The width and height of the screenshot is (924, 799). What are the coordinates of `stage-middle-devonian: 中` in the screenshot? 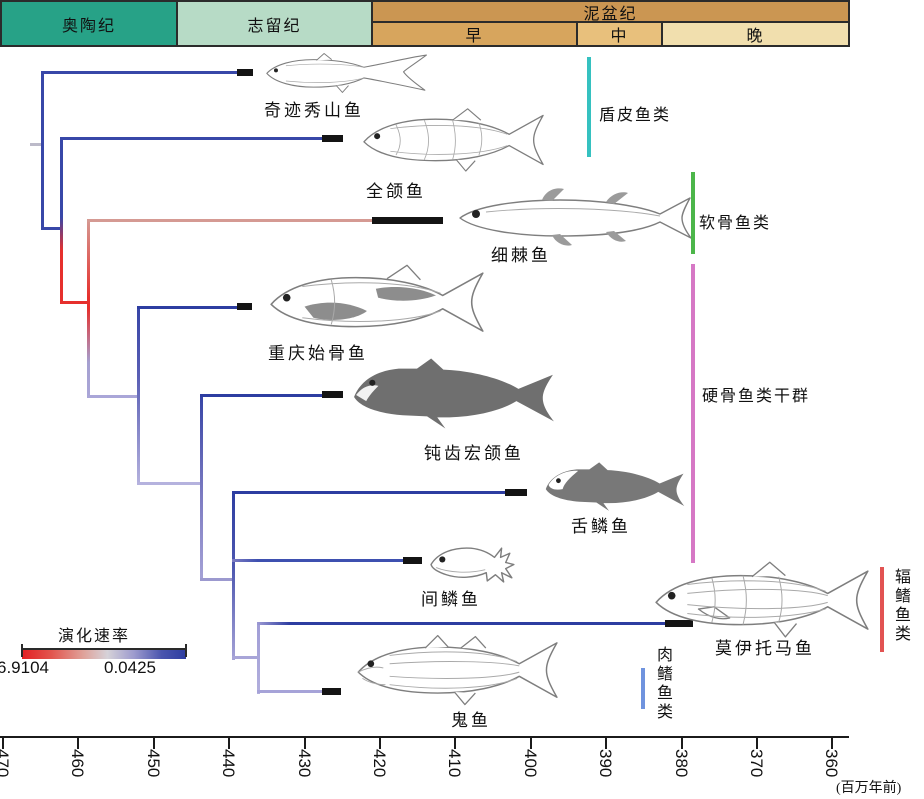 It's located at (620, 34).